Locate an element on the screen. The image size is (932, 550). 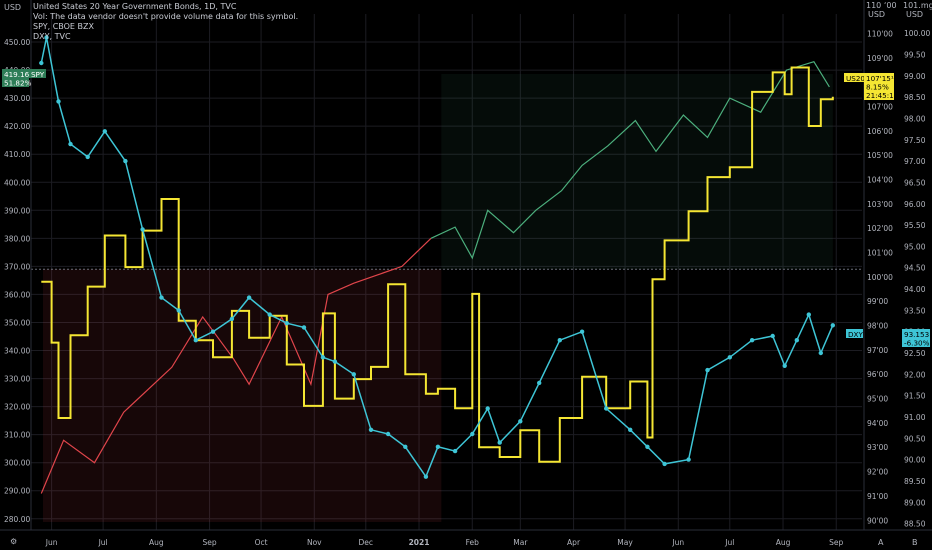
x-tick-label: Apr is located at coordinates (574, 542).